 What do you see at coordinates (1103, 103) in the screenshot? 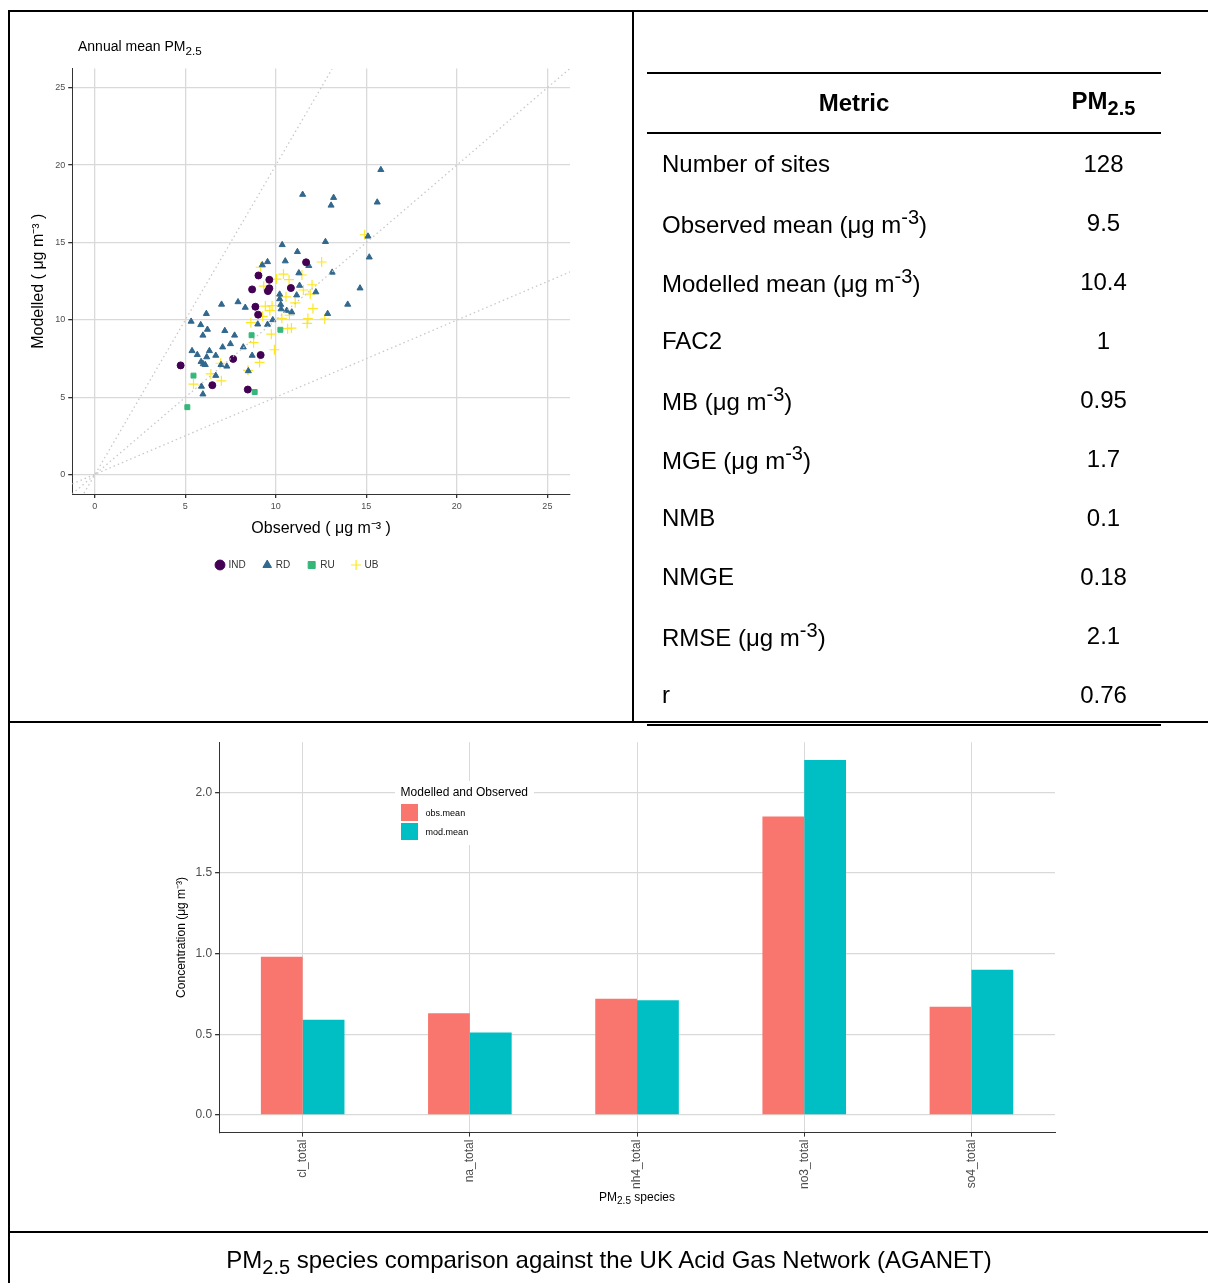
I see `text: PM$_{2.5}$` at bounding box center [1103, 103].